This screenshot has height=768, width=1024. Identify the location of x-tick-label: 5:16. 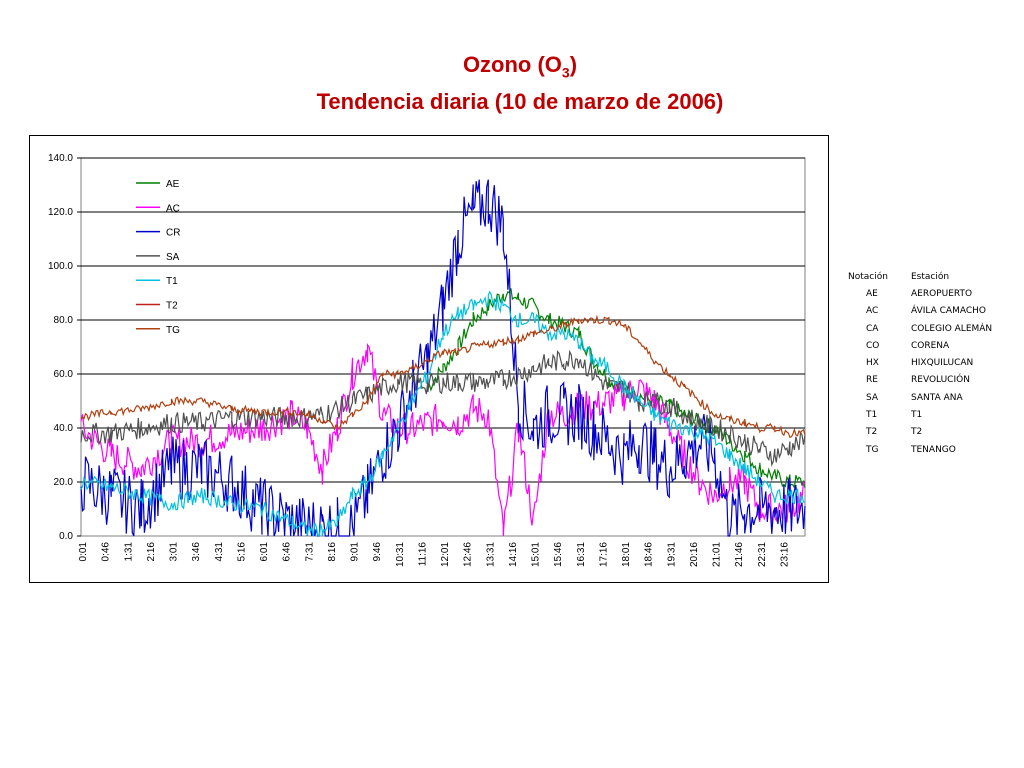
(241, 552).